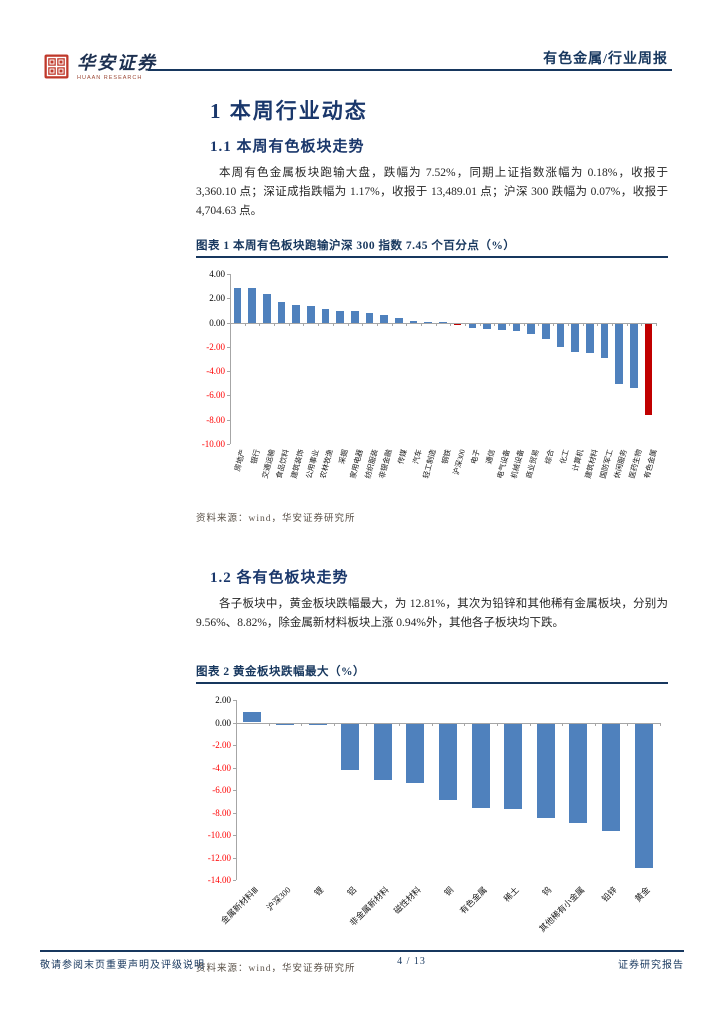  What do you see at coordinates (279, 578) in the screenshot?
I see `subsection-title-1-2: 1.2 各有色板块走势` at bounding box center [279, 578].